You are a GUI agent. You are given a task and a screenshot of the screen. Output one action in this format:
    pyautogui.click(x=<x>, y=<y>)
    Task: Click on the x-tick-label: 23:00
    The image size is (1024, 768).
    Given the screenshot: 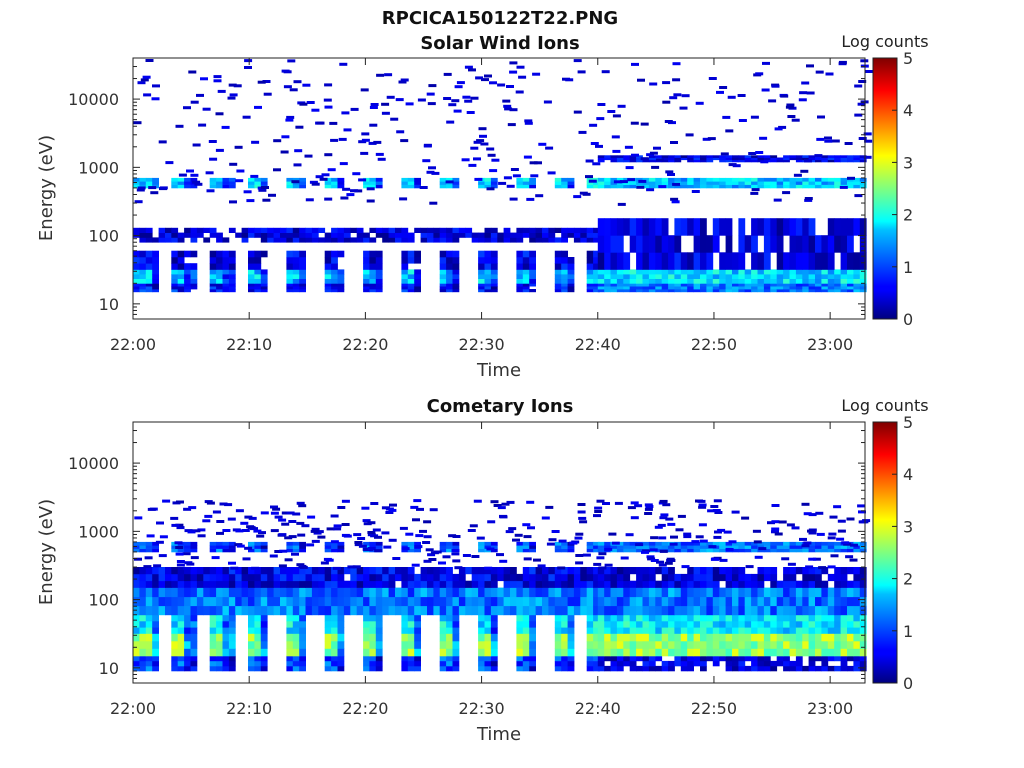 What is the action you would take?
    pyautogui.click(x=830, y=344)
    